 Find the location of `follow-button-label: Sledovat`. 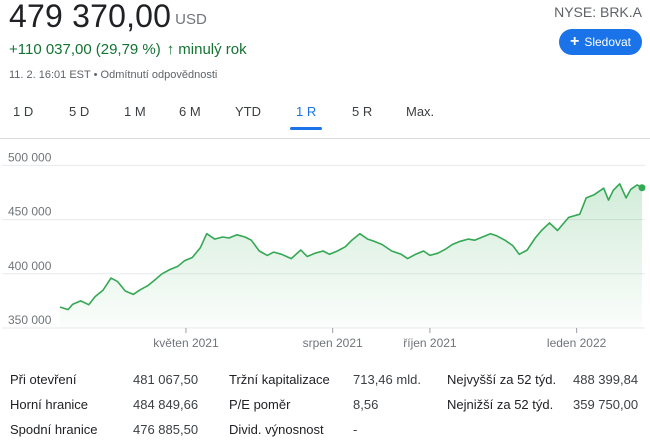

follow-button-label: Sledovat is located at coordinates (608, 42).